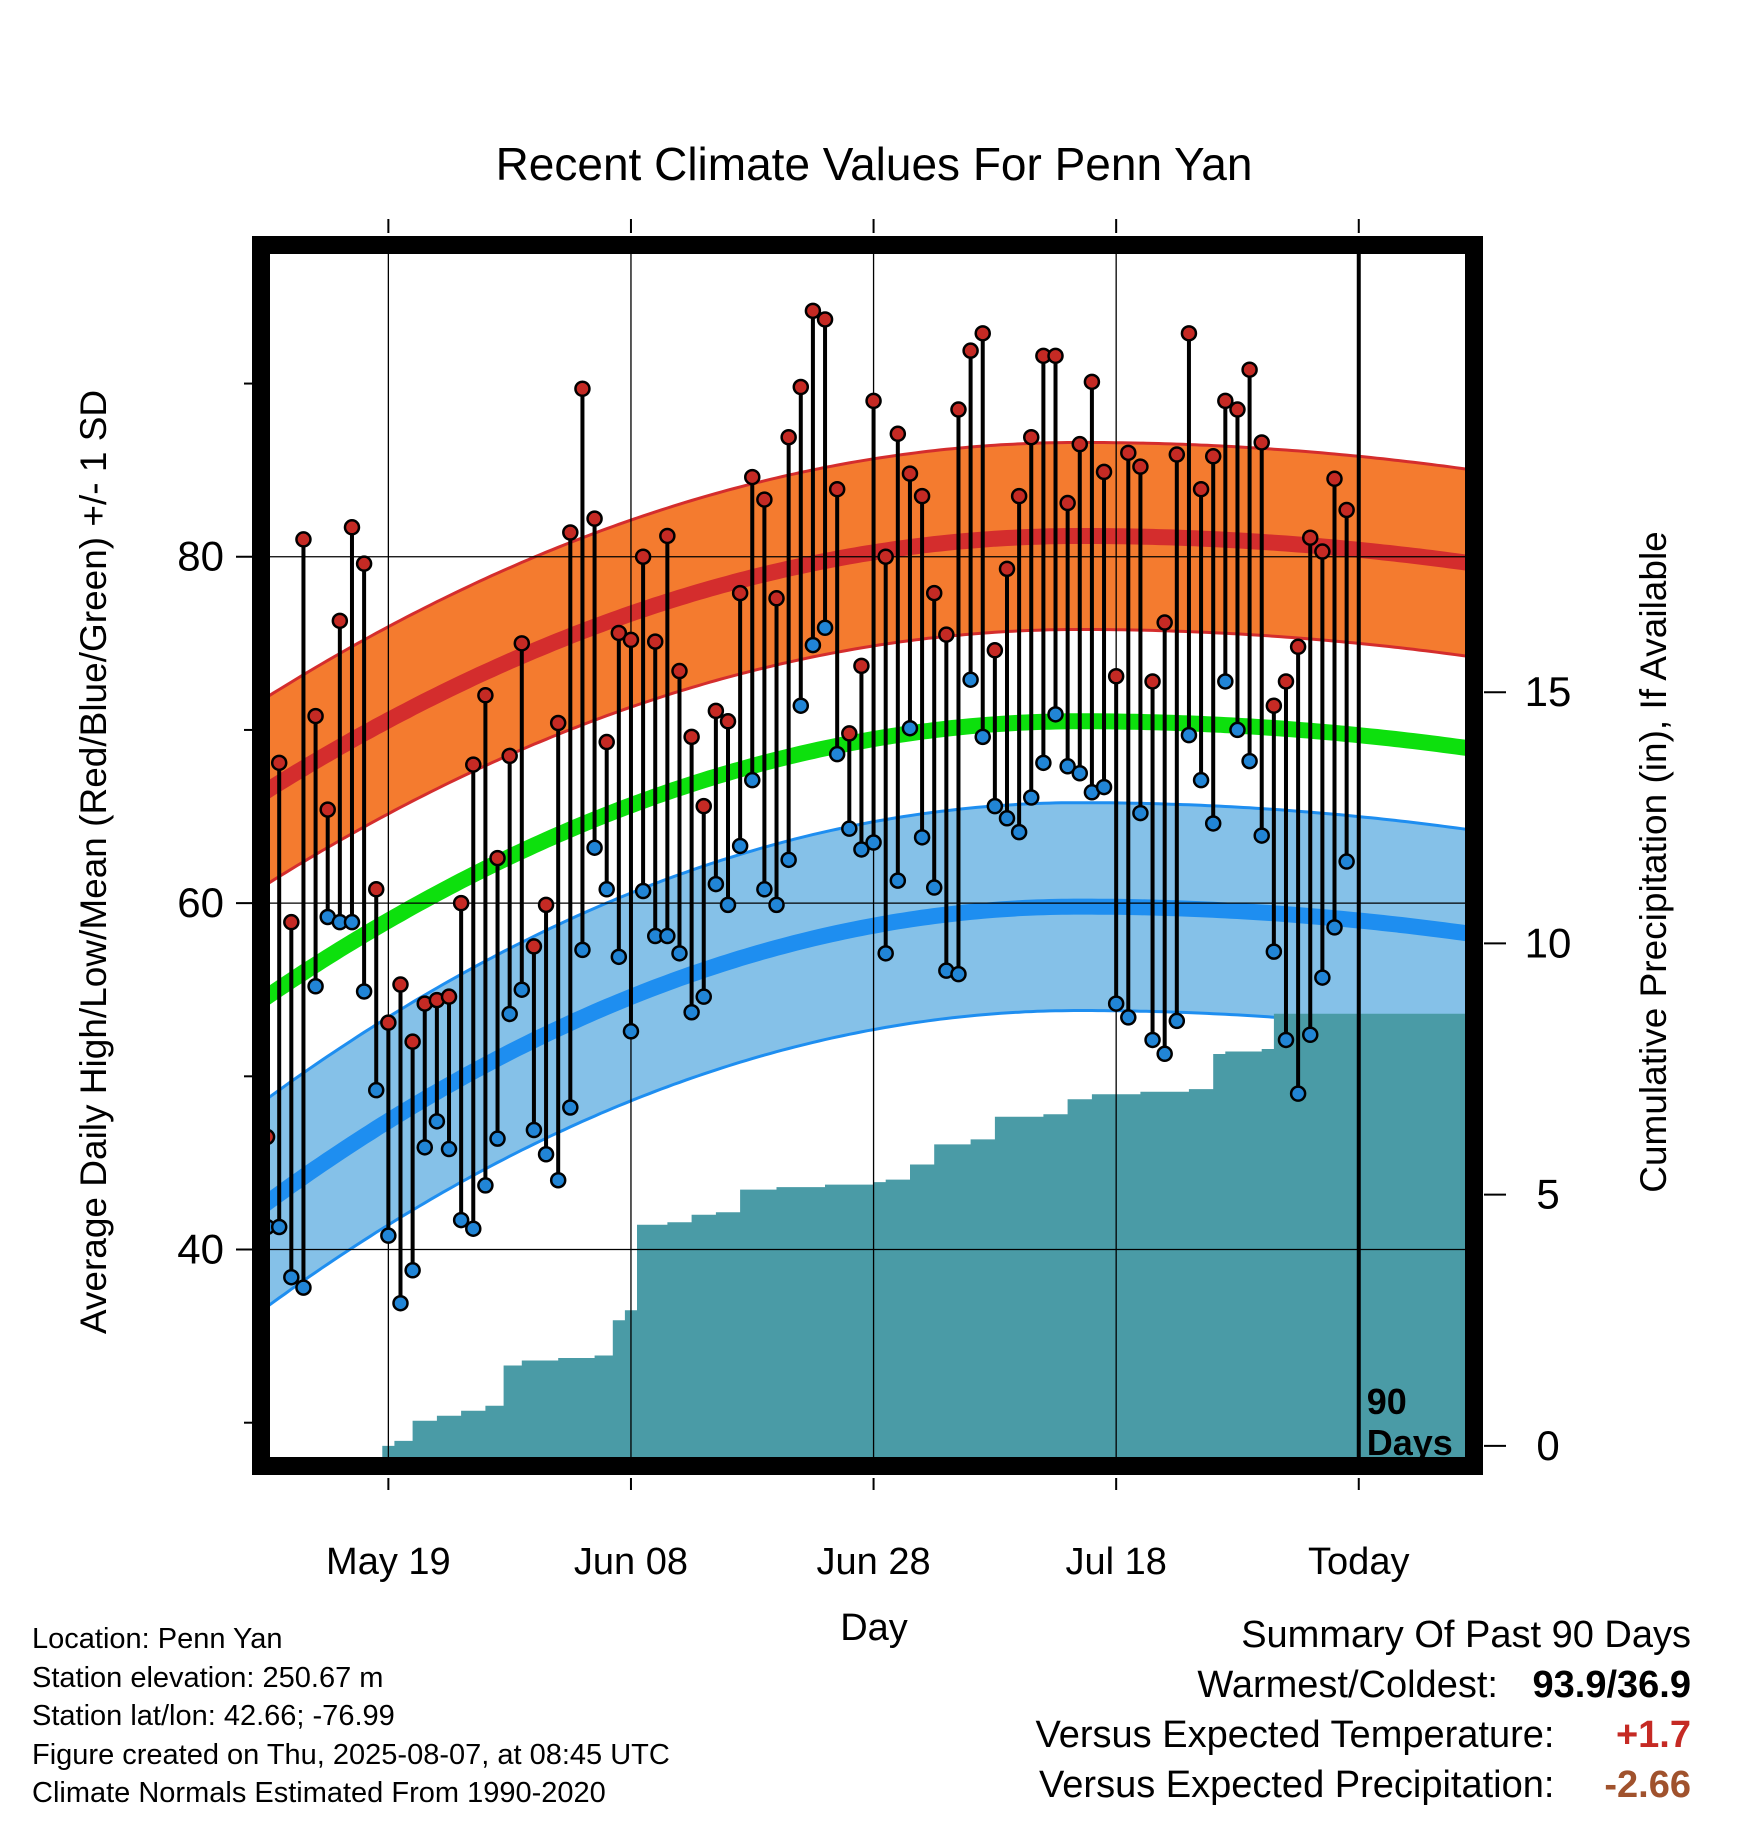 This screenshot has width=1748, height=1828. Describe the element at coordinates (200, 902) in the screenshot. I see `y-tick-label: 60` at that location.